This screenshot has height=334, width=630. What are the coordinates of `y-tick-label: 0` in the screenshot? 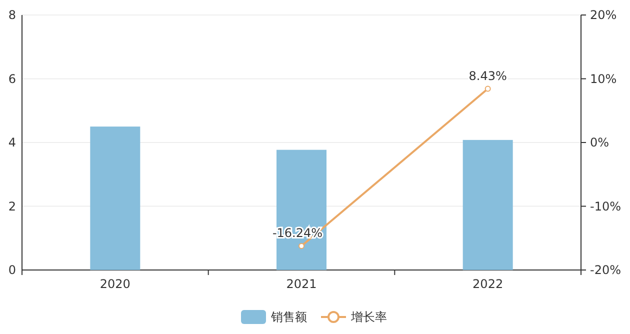 It's located at (12, 270).